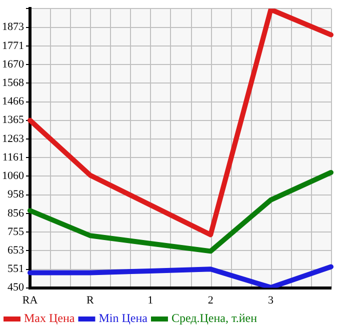 The image size is (345, 335). I want to click on legend-label: Сред.Цена, т.йен, so click(214, 318).